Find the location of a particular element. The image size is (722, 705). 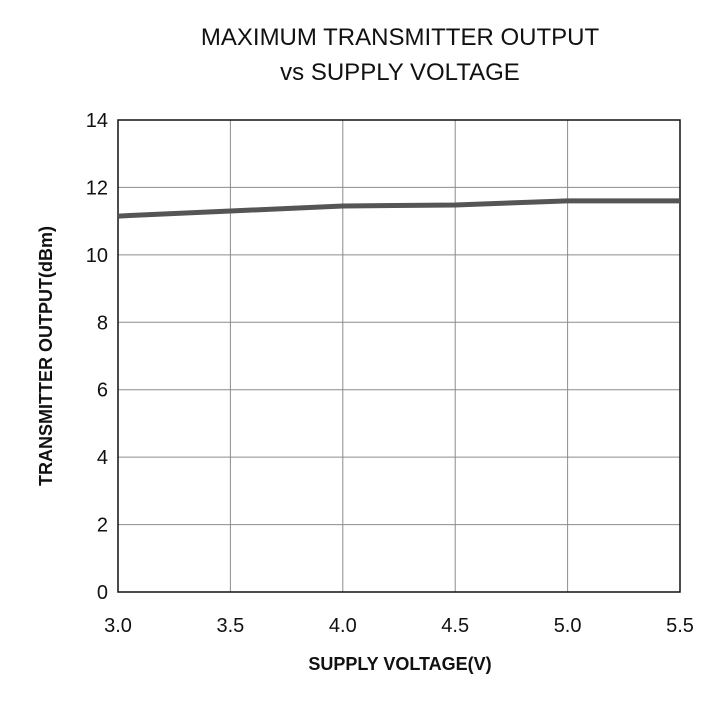

series-layer is located at coordinates (398, 208).